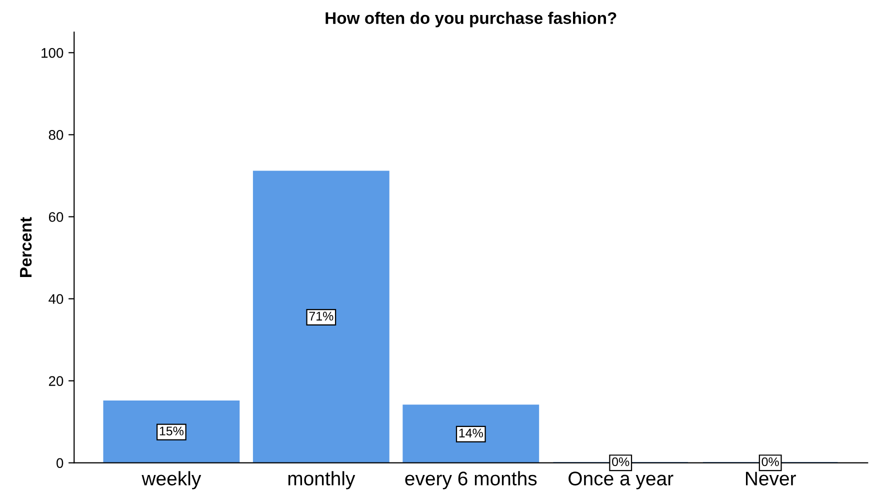 This screenshot has width=872, height=495. I want to click on x-tick-label: monthly, so click(322, 480).